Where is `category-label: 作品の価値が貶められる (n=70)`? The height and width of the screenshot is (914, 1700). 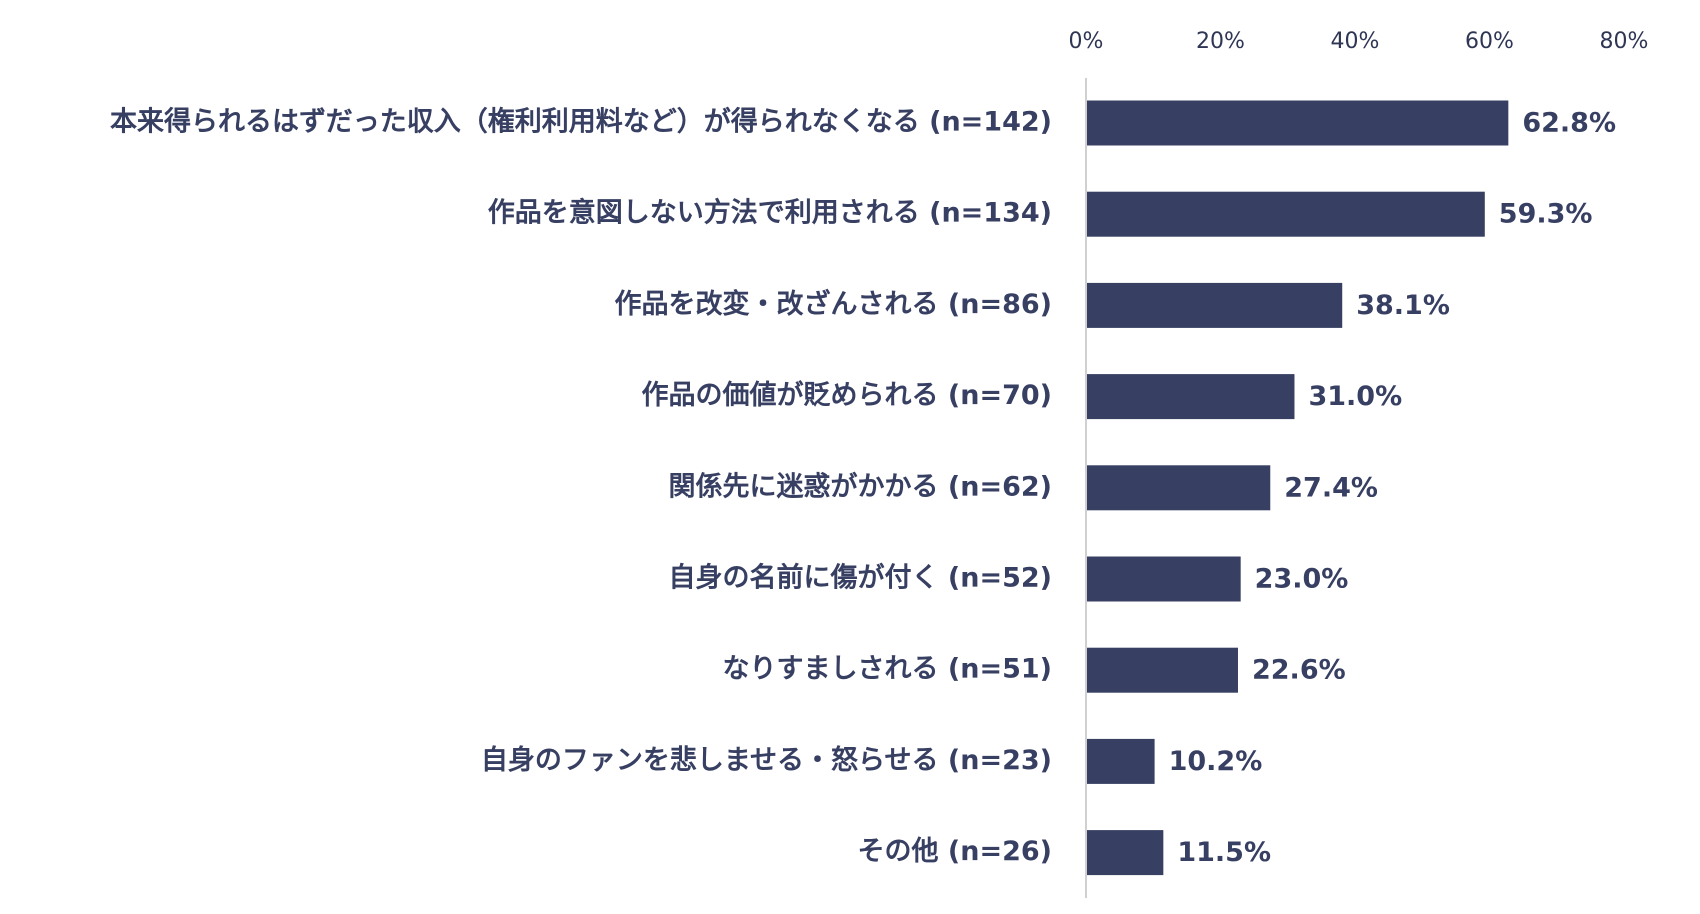 category-label: 作品の価値が貶められる (n=70) is located at coordinates (847, 395).